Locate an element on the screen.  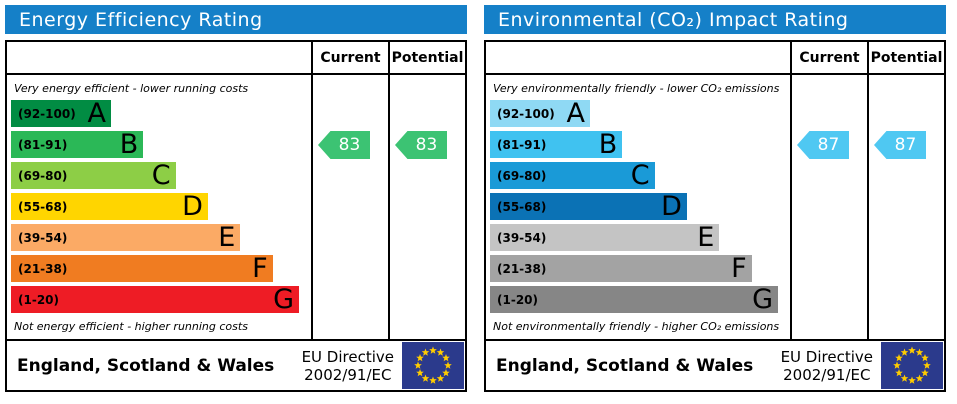
panel-title-bar: Environmental (CO₂) Impact Rating is located at coordinates (715, 19).